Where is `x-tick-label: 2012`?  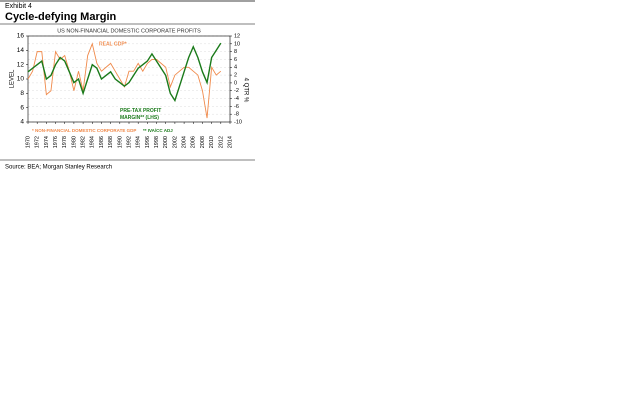 x-tick-label: 2012 is located at coordinates (221, 142).